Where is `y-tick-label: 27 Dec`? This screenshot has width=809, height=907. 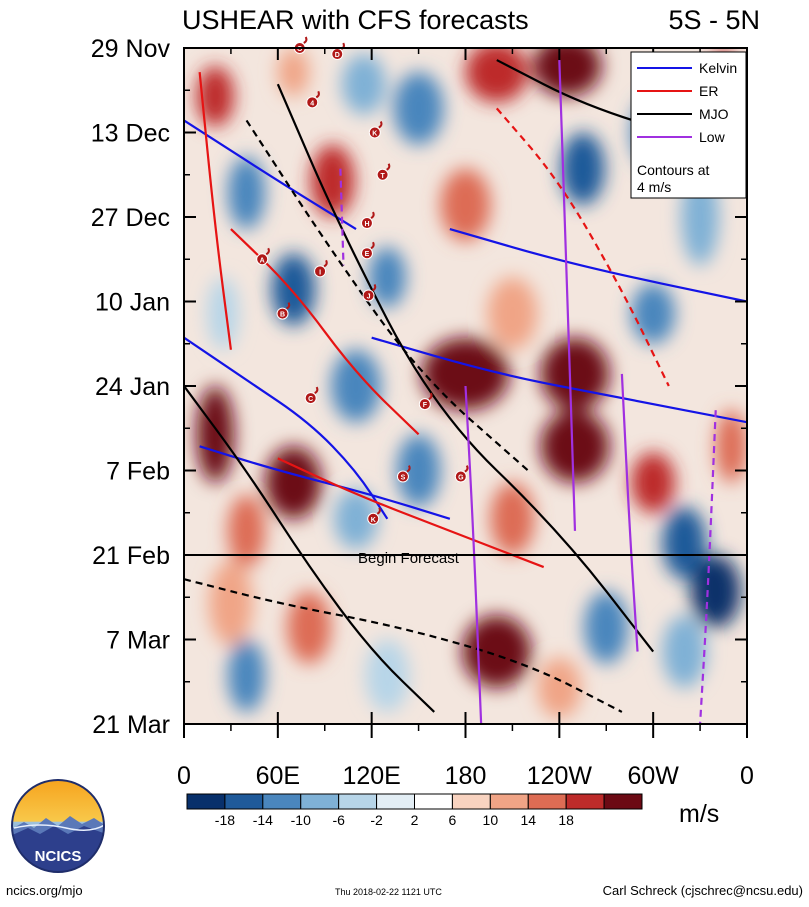
y-tick-label: 27 Dec is located at coordinates (130, 218).